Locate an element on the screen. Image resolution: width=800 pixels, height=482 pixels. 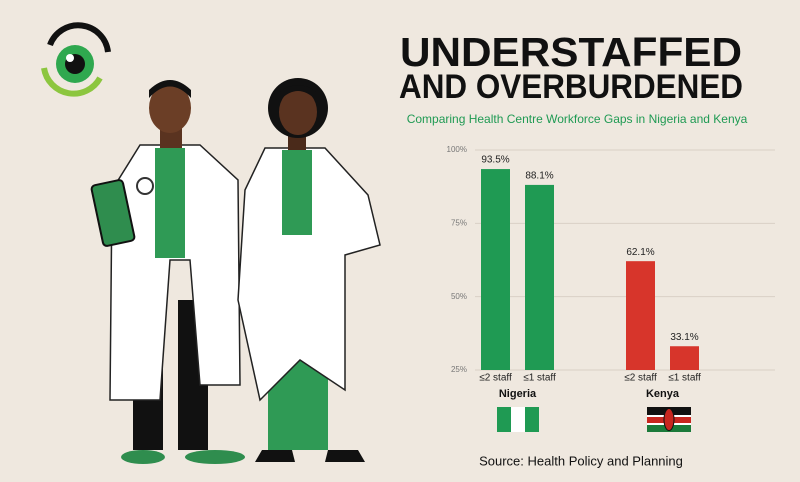
value-label: 88.1% is located at coordinates (539, 176).